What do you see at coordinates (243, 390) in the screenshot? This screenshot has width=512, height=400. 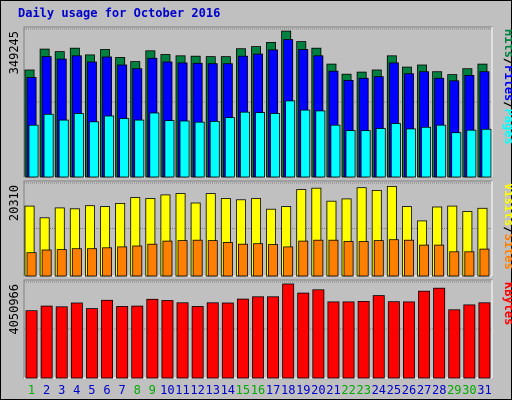 I see `day-label-15: 15` at bounding box center [243, 390].